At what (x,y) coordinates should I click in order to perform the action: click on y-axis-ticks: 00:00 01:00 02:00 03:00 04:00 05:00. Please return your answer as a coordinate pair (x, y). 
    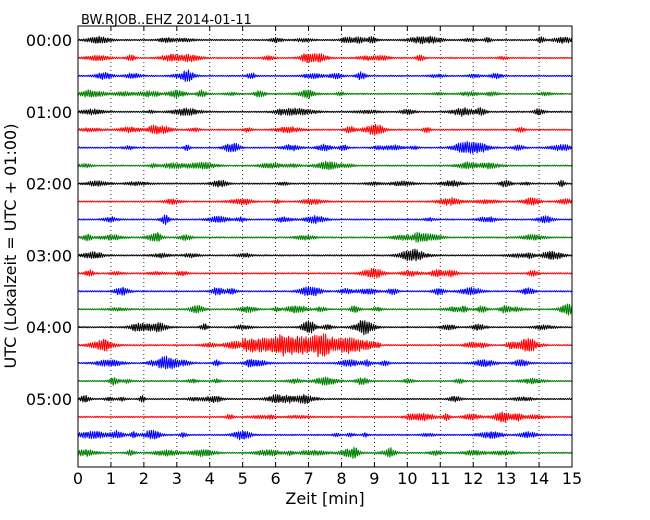
    Looking at the image, I should click on (54, 220).